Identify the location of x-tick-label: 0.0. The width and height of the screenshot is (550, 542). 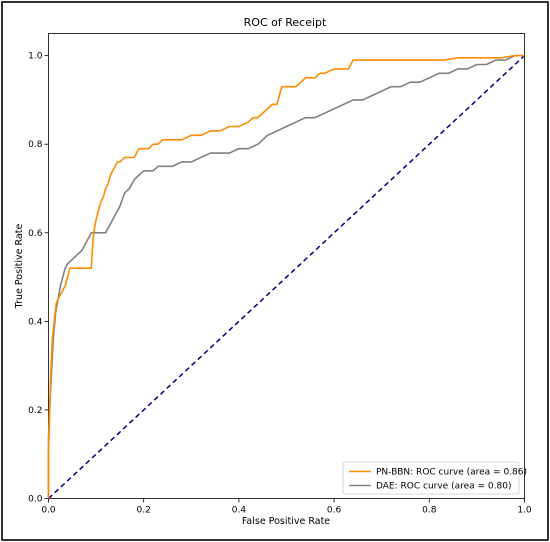
(48, 511).